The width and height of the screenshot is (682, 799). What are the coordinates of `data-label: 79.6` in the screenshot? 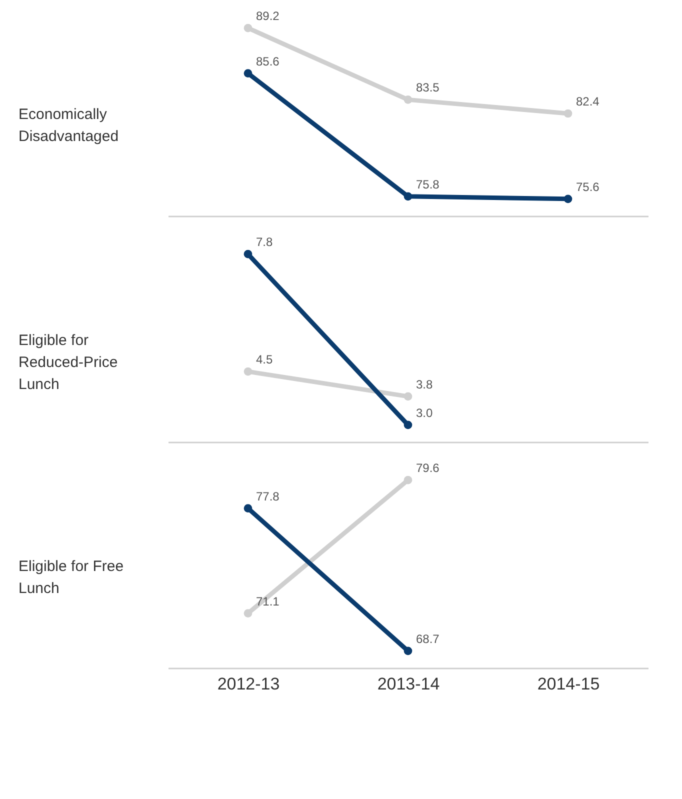 It's located at (428, 468).